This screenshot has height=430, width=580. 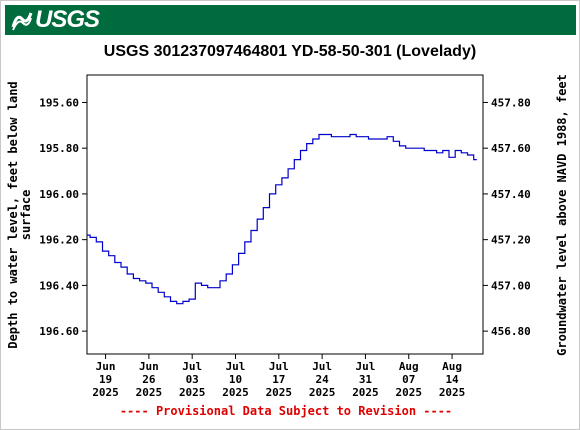 What do you see at coordinates (366, 379) in the screenshot?
I see `x-tick-day: 31` at bounding box center [366, 379].